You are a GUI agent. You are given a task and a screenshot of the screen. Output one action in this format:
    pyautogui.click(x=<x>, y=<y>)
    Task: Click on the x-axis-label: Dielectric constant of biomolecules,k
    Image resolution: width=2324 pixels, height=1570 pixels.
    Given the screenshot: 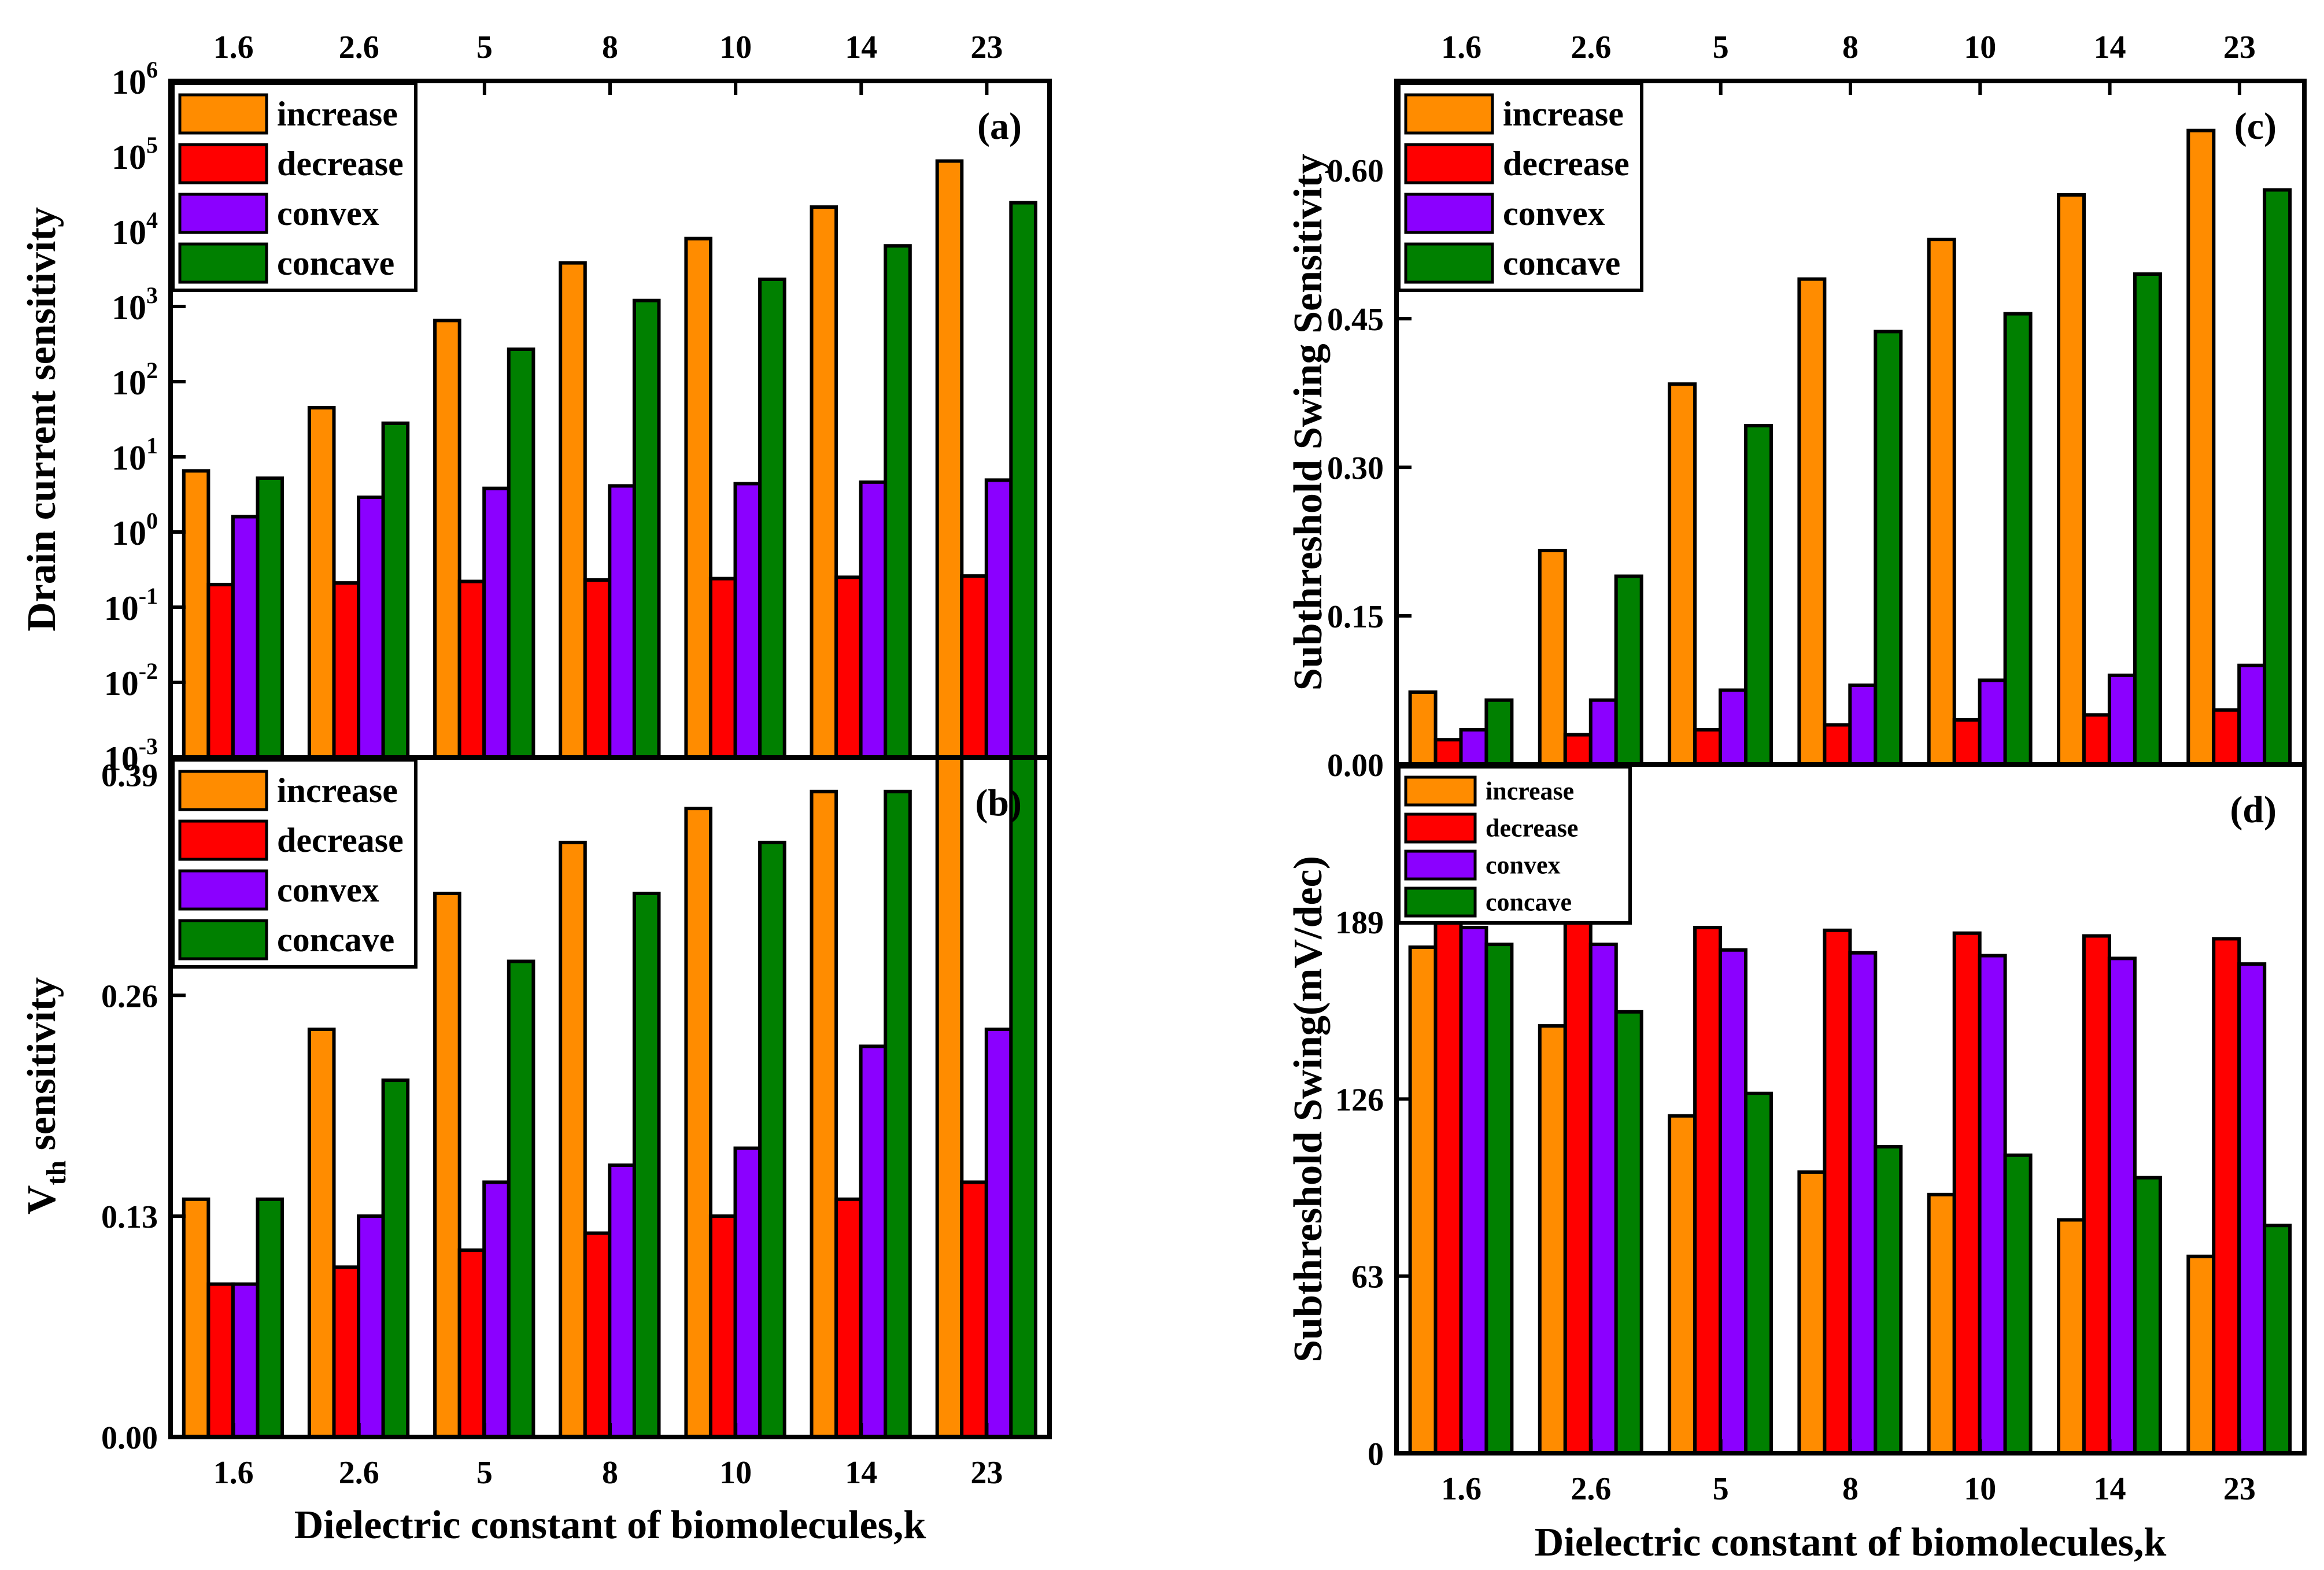 What is the action you would take?
    pyautogui.click(x=1851, y=1542)
    